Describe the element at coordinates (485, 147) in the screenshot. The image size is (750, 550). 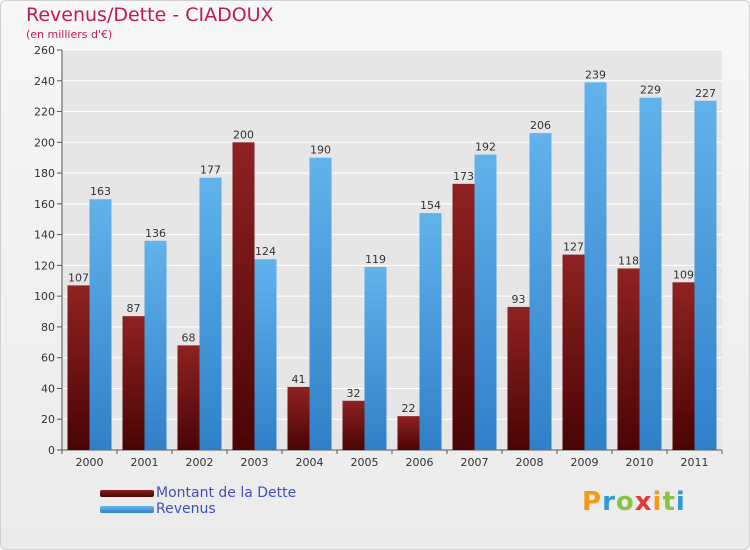
I see `data-label: 192` at that location.